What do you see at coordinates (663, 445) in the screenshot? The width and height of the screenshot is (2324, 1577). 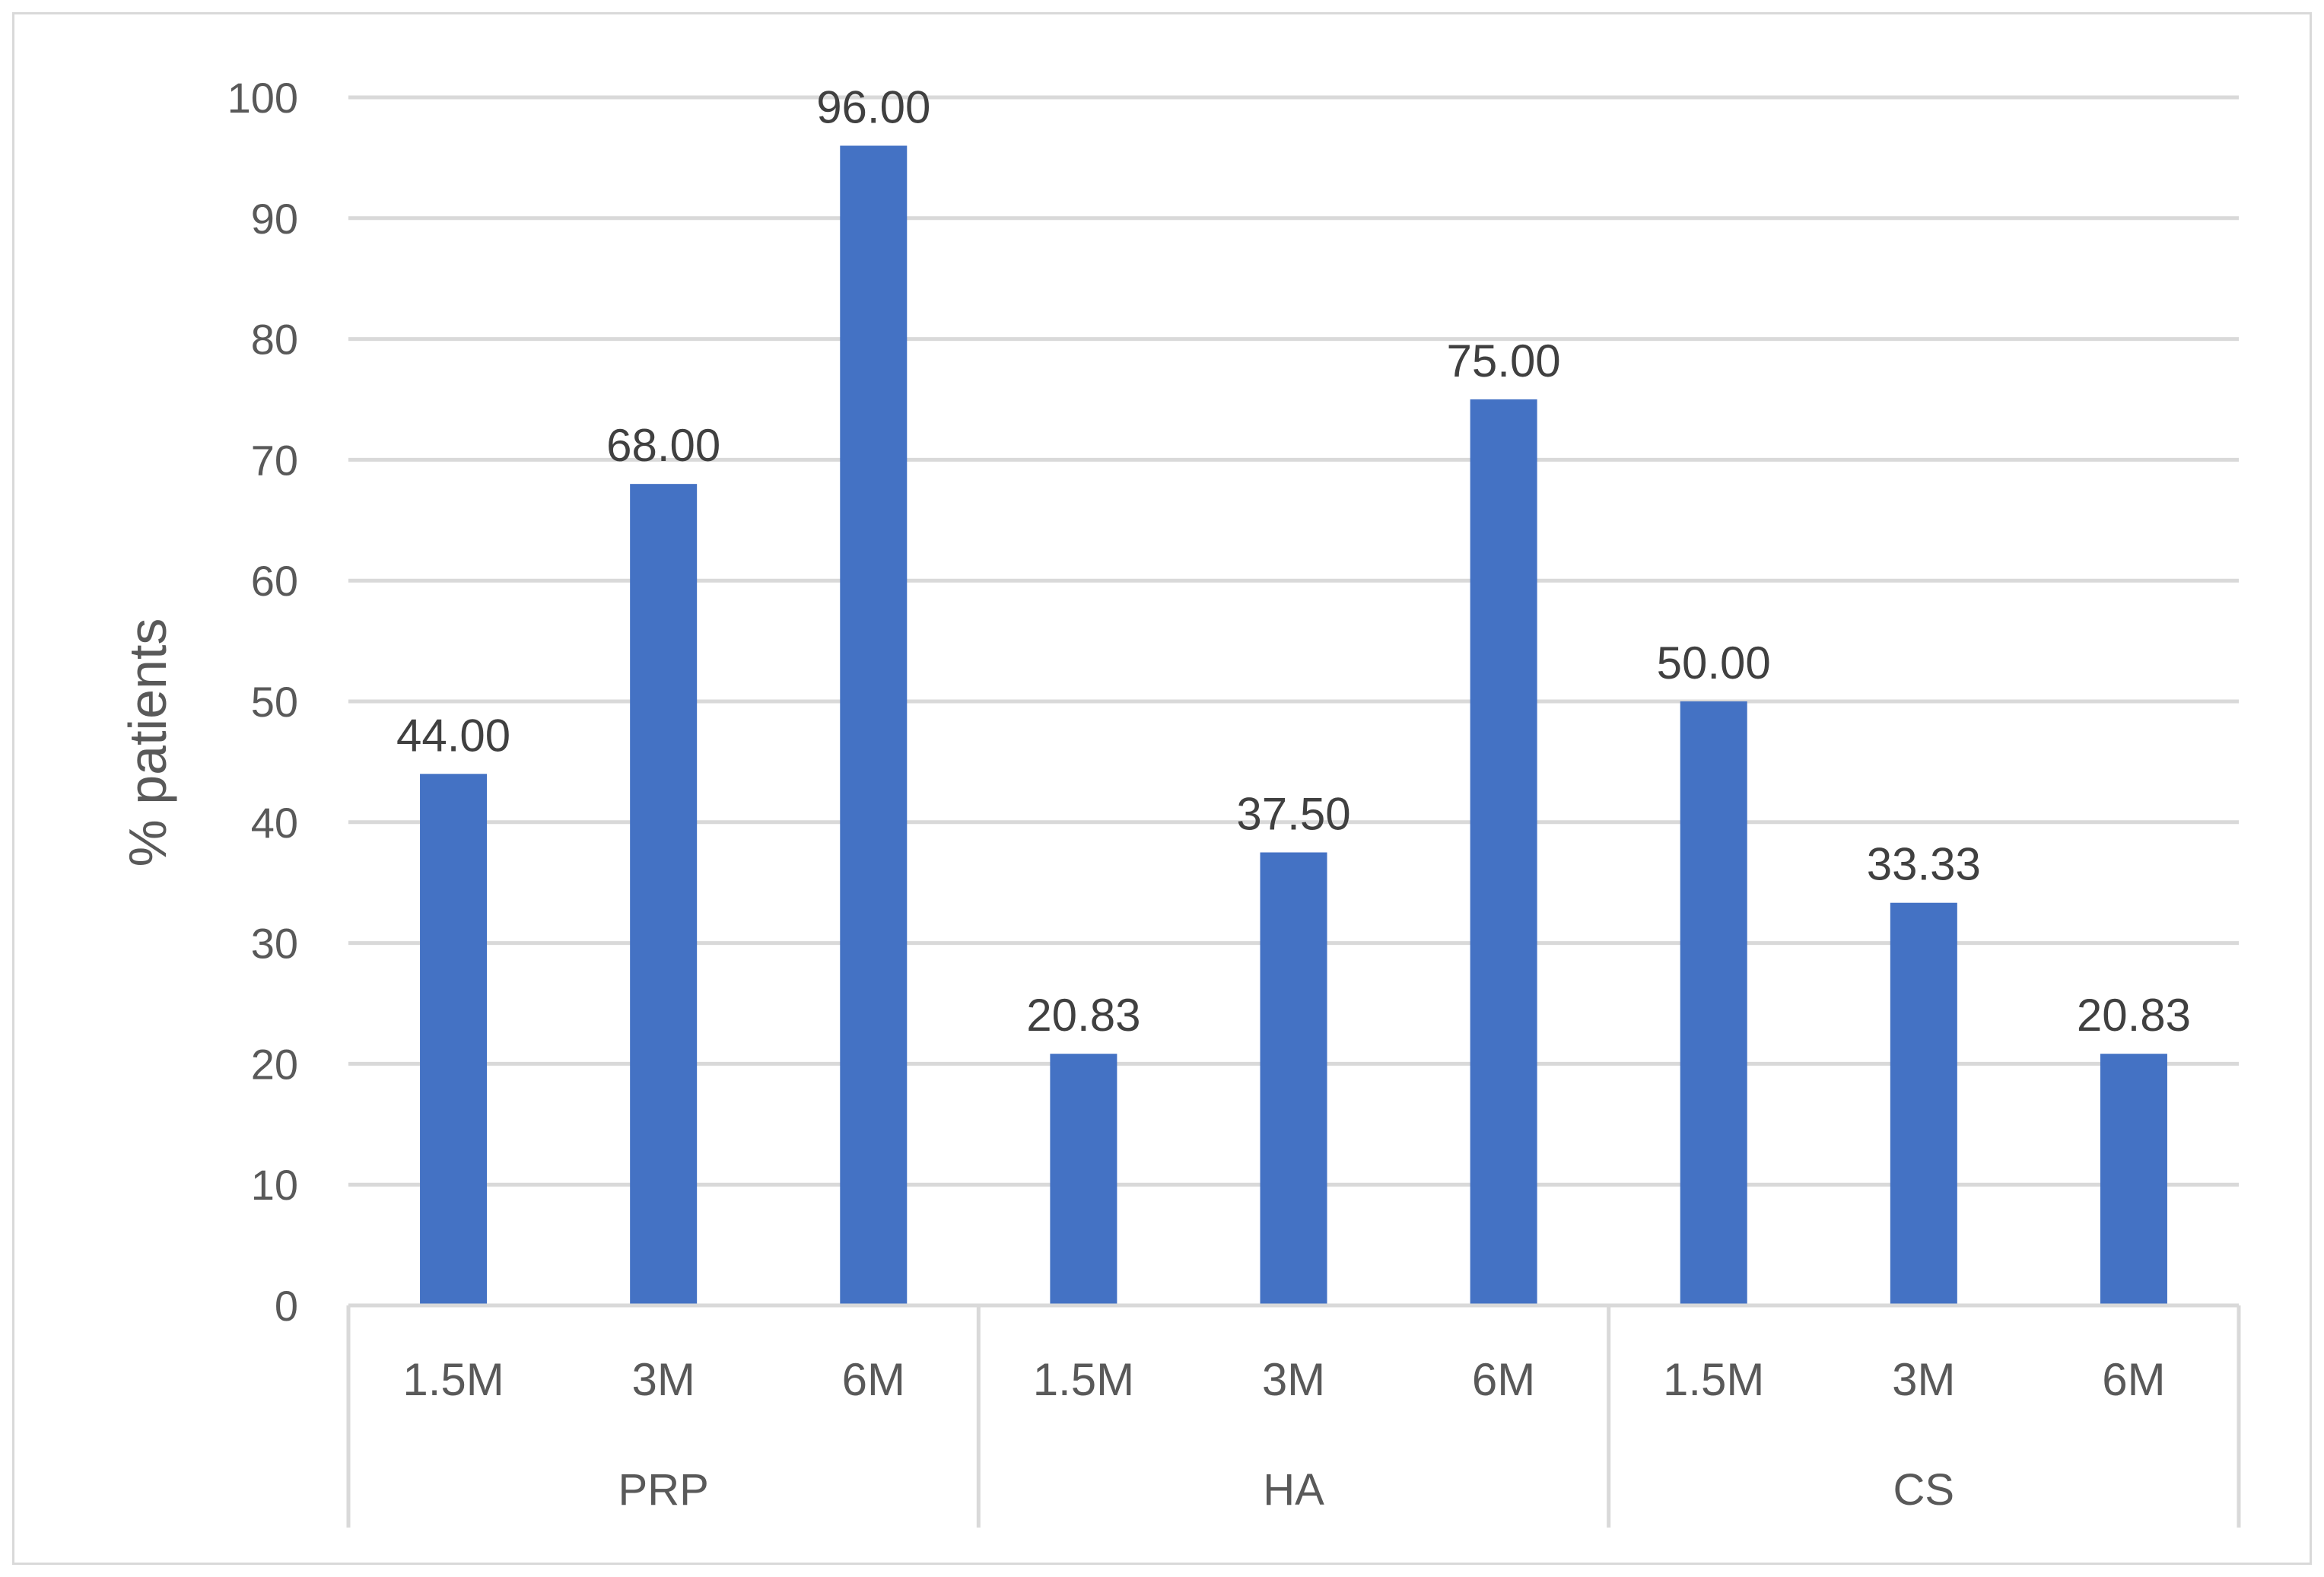 I see `data-label: 68.00` at bounding box center [663, 445].